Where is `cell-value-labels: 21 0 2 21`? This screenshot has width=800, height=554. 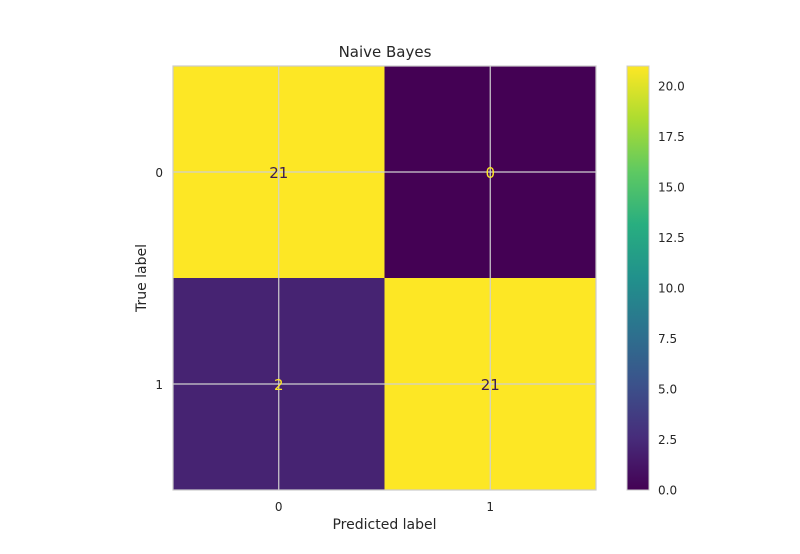
cell-value-labels: 21 0 2 21 is located at coordinates (384, 279).